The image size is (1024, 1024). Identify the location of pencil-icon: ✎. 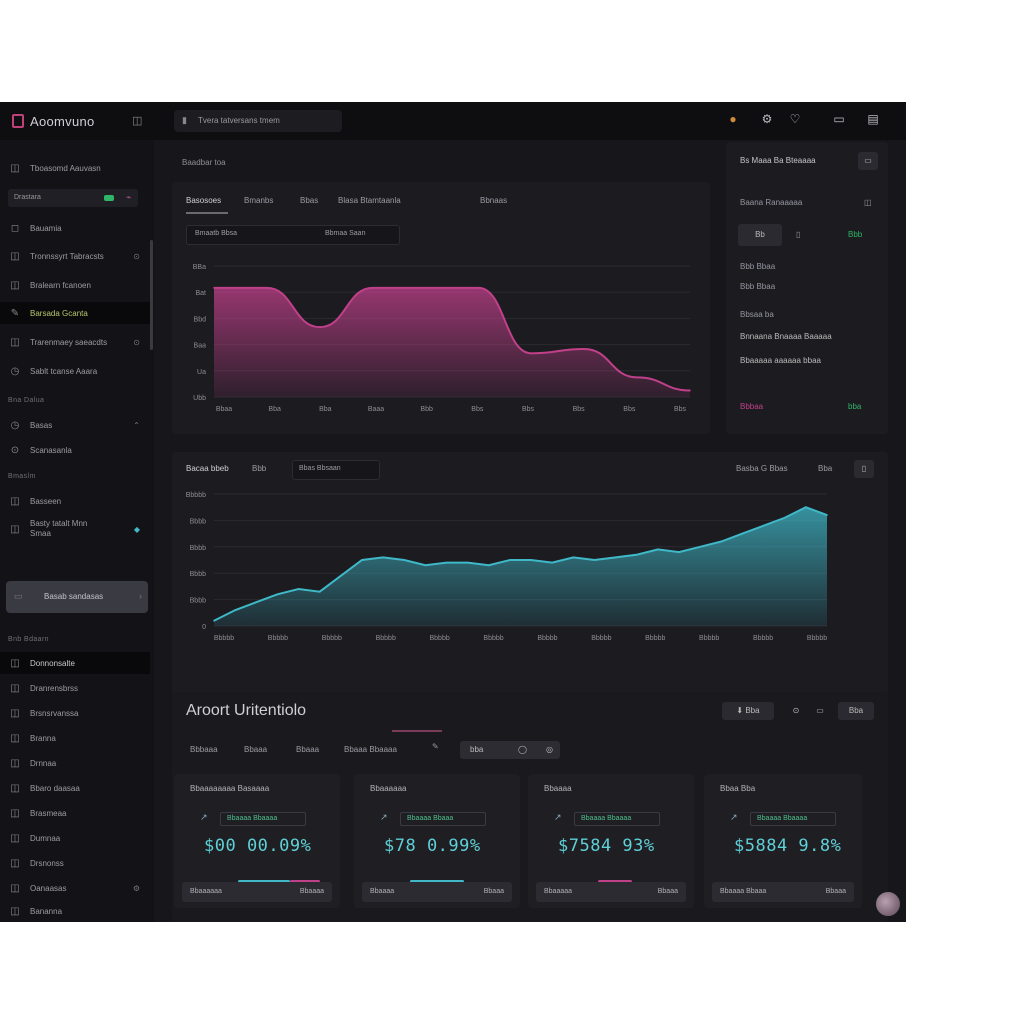
(435, 746).